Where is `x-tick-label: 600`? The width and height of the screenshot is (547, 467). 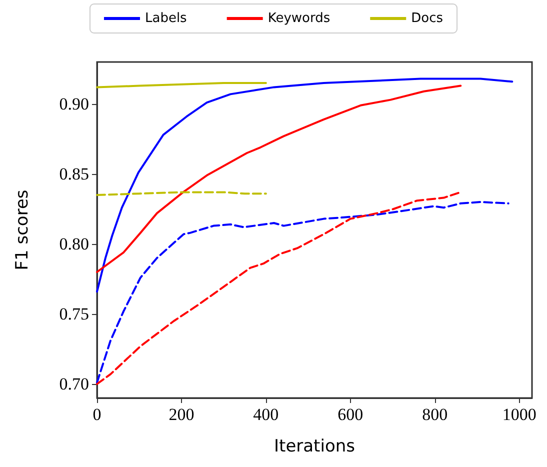 x-tick-label: 600 is located at coordinates (351, 414).